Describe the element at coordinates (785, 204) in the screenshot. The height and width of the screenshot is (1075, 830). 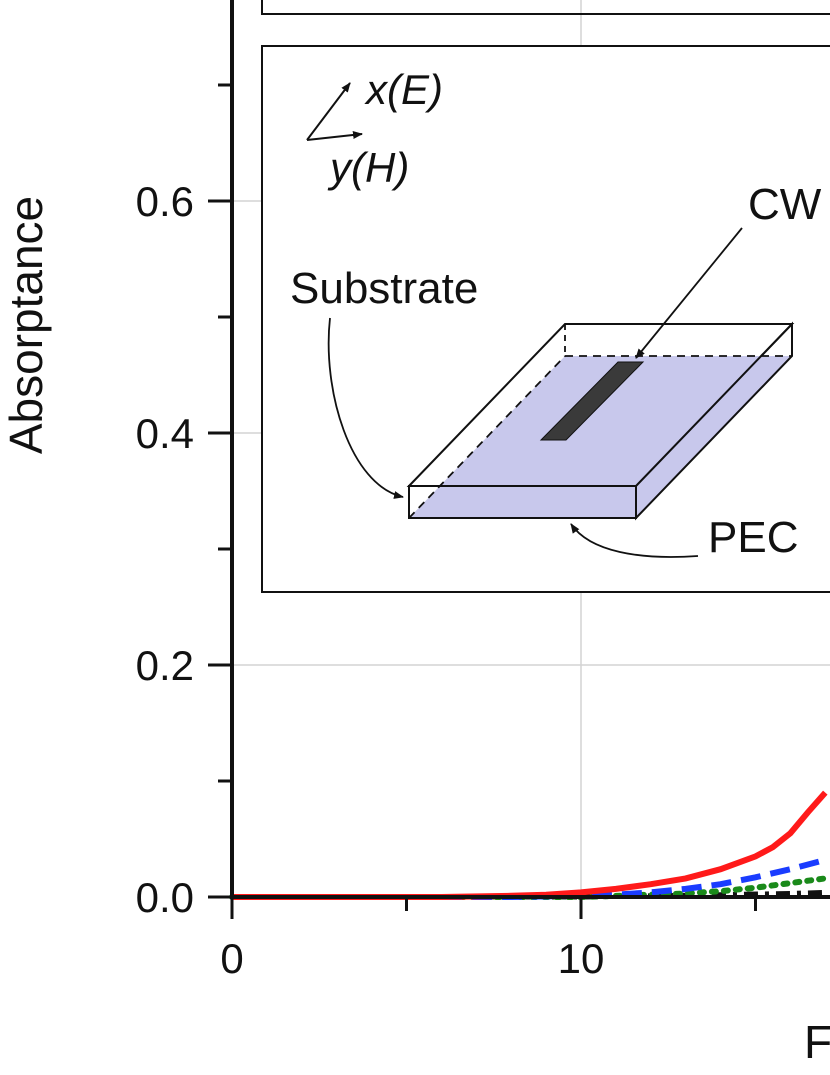
I see `cw-label: CW` at that location.